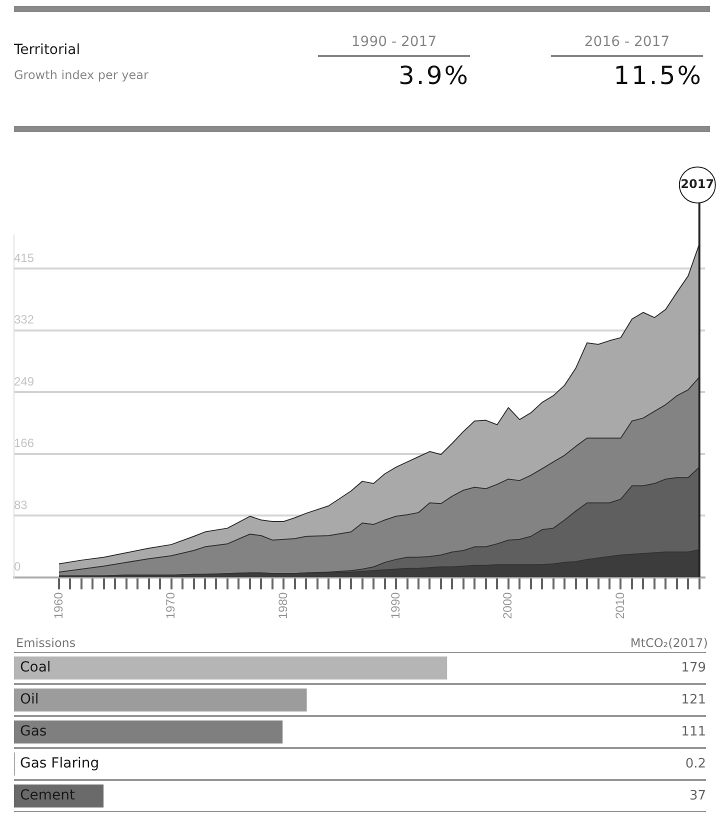 This screenshot has width=724, height=830. I want to click on y-tick-label: Gas, so click(33, 732).